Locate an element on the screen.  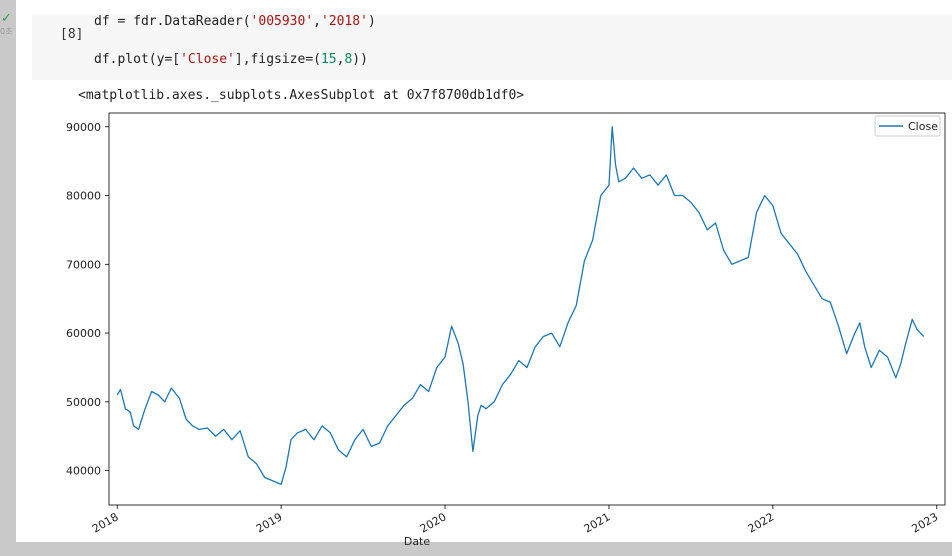
y-tick-label: 50000 is located at coordinates (83, 402).